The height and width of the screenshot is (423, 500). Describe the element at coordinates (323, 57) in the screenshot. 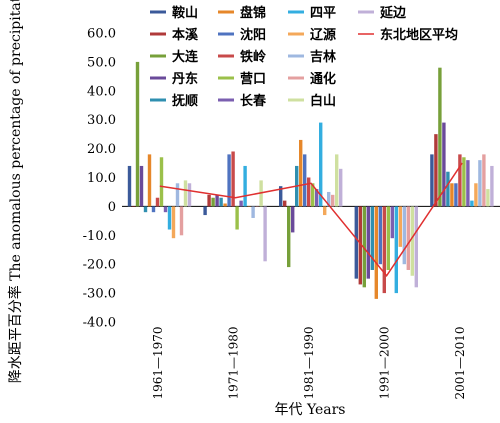

I see `legend-label: 吉林` at that location.